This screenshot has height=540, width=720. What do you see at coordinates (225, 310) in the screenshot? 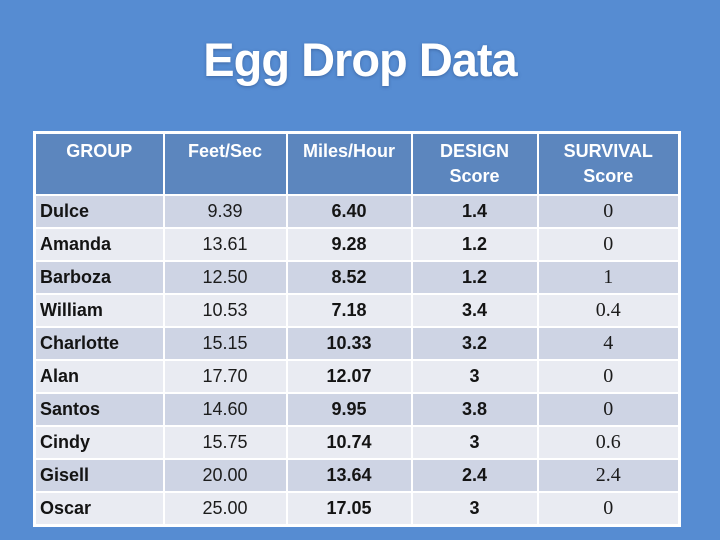
I see `cell-feet-per-sec: 10.53` at bounding box center [225, 310].